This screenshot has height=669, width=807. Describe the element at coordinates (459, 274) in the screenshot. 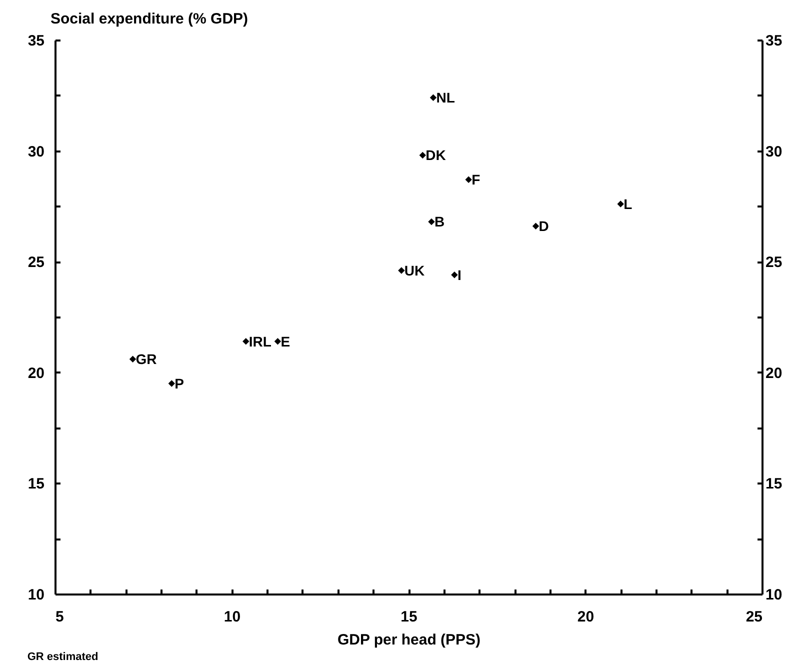

I see `annotation: I` at that location.